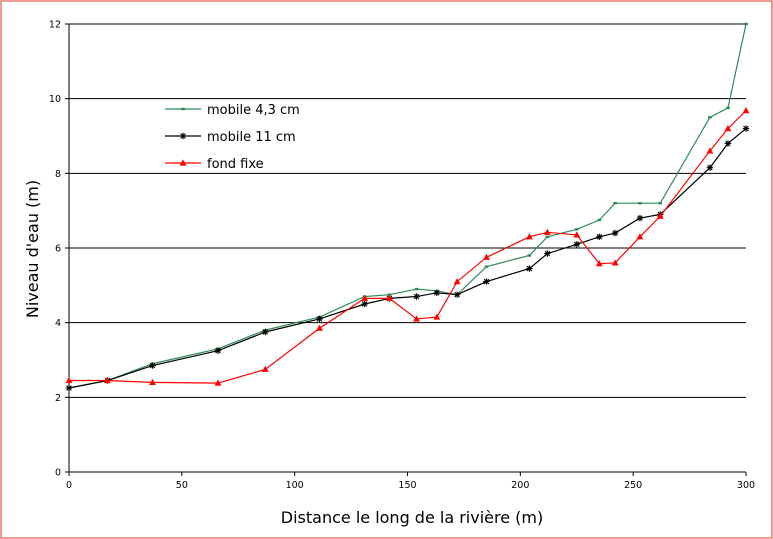 The image size is (773, 539). I want to click on y-tick-label: 10, so click(55, 99).